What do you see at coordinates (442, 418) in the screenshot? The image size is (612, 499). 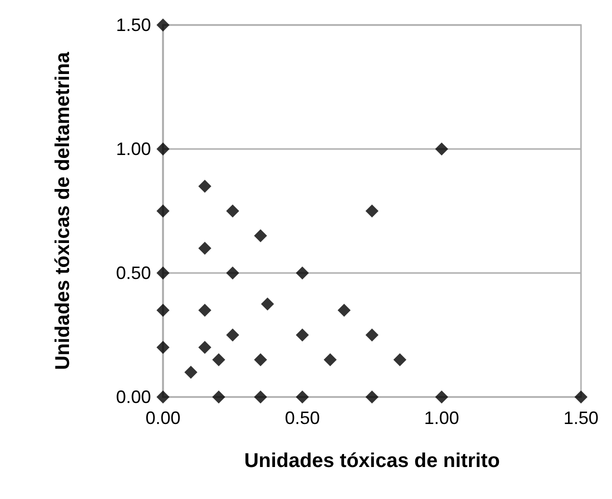 I see `x-tick-label: 1.00` at bounding box center [442, 418].